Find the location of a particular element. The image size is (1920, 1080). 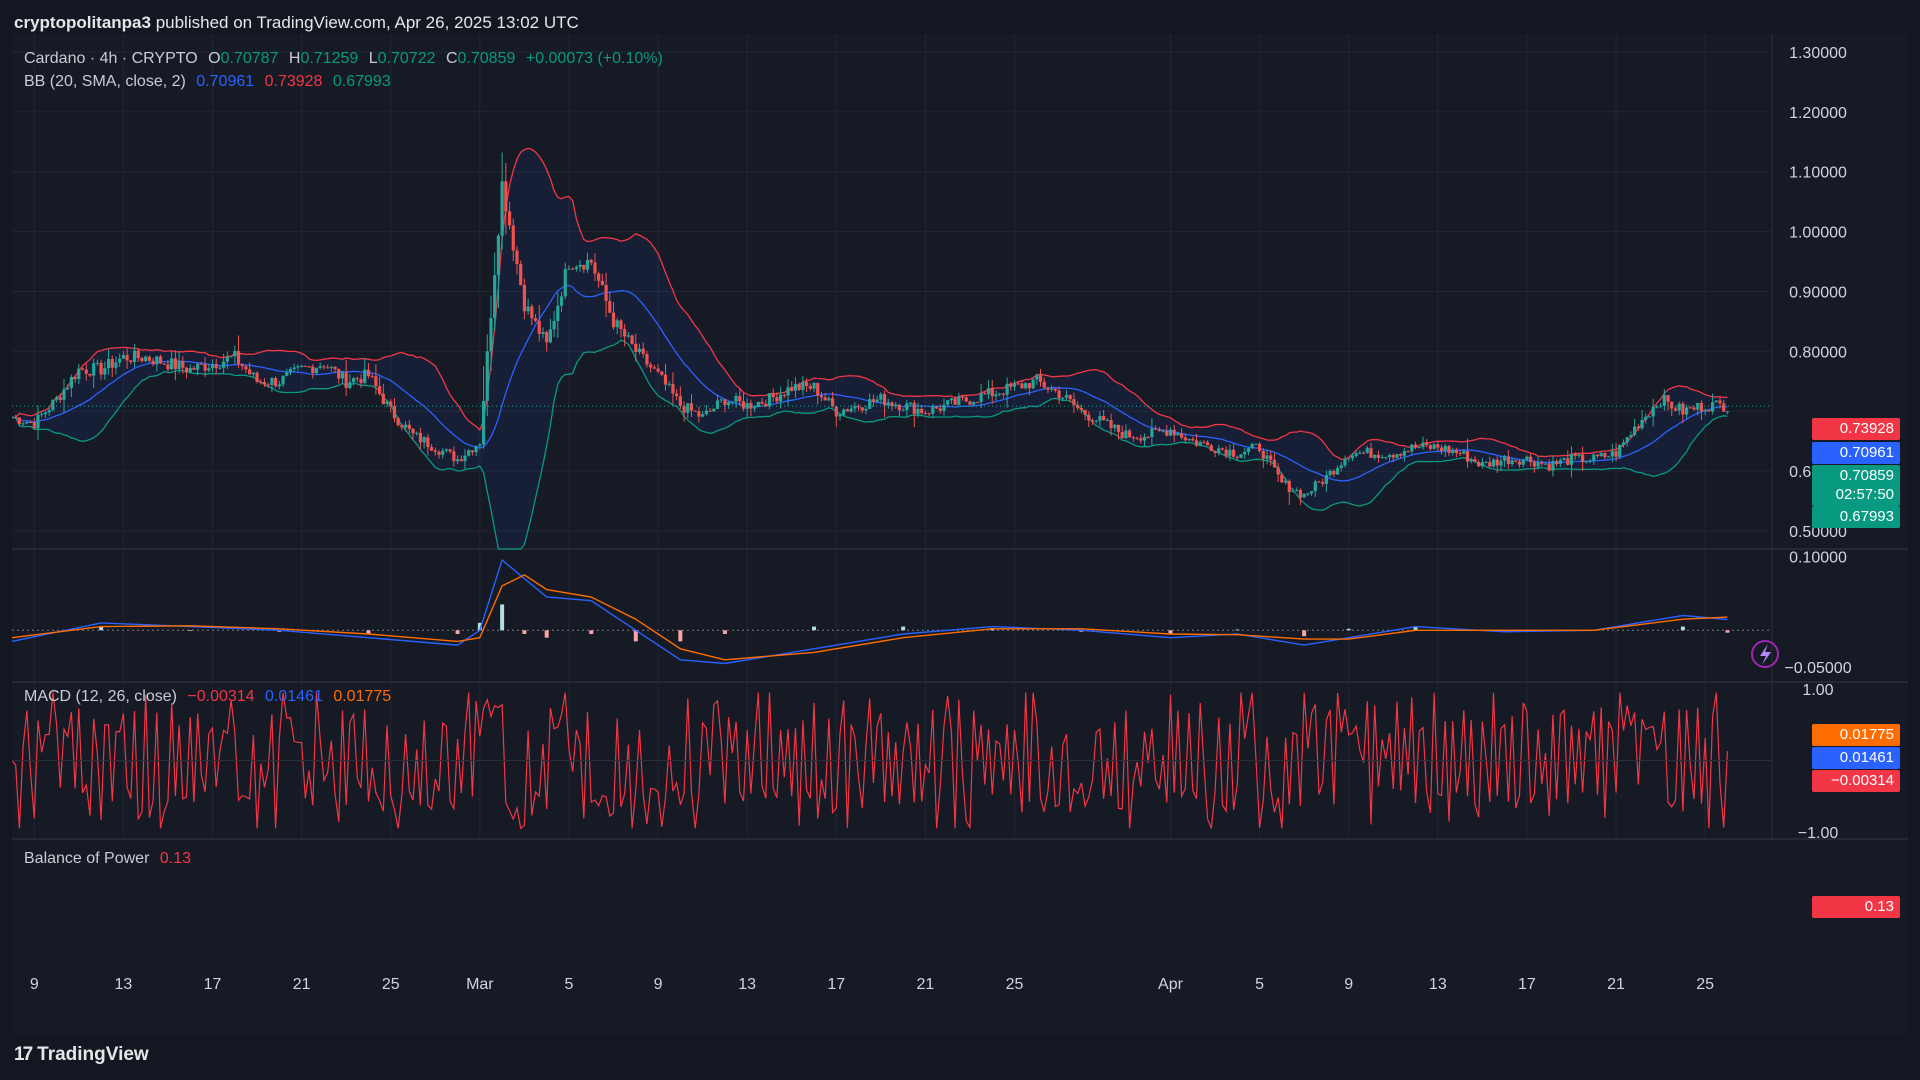

price-tick-label: 1.20000 is located at coordinates (1818, 113).